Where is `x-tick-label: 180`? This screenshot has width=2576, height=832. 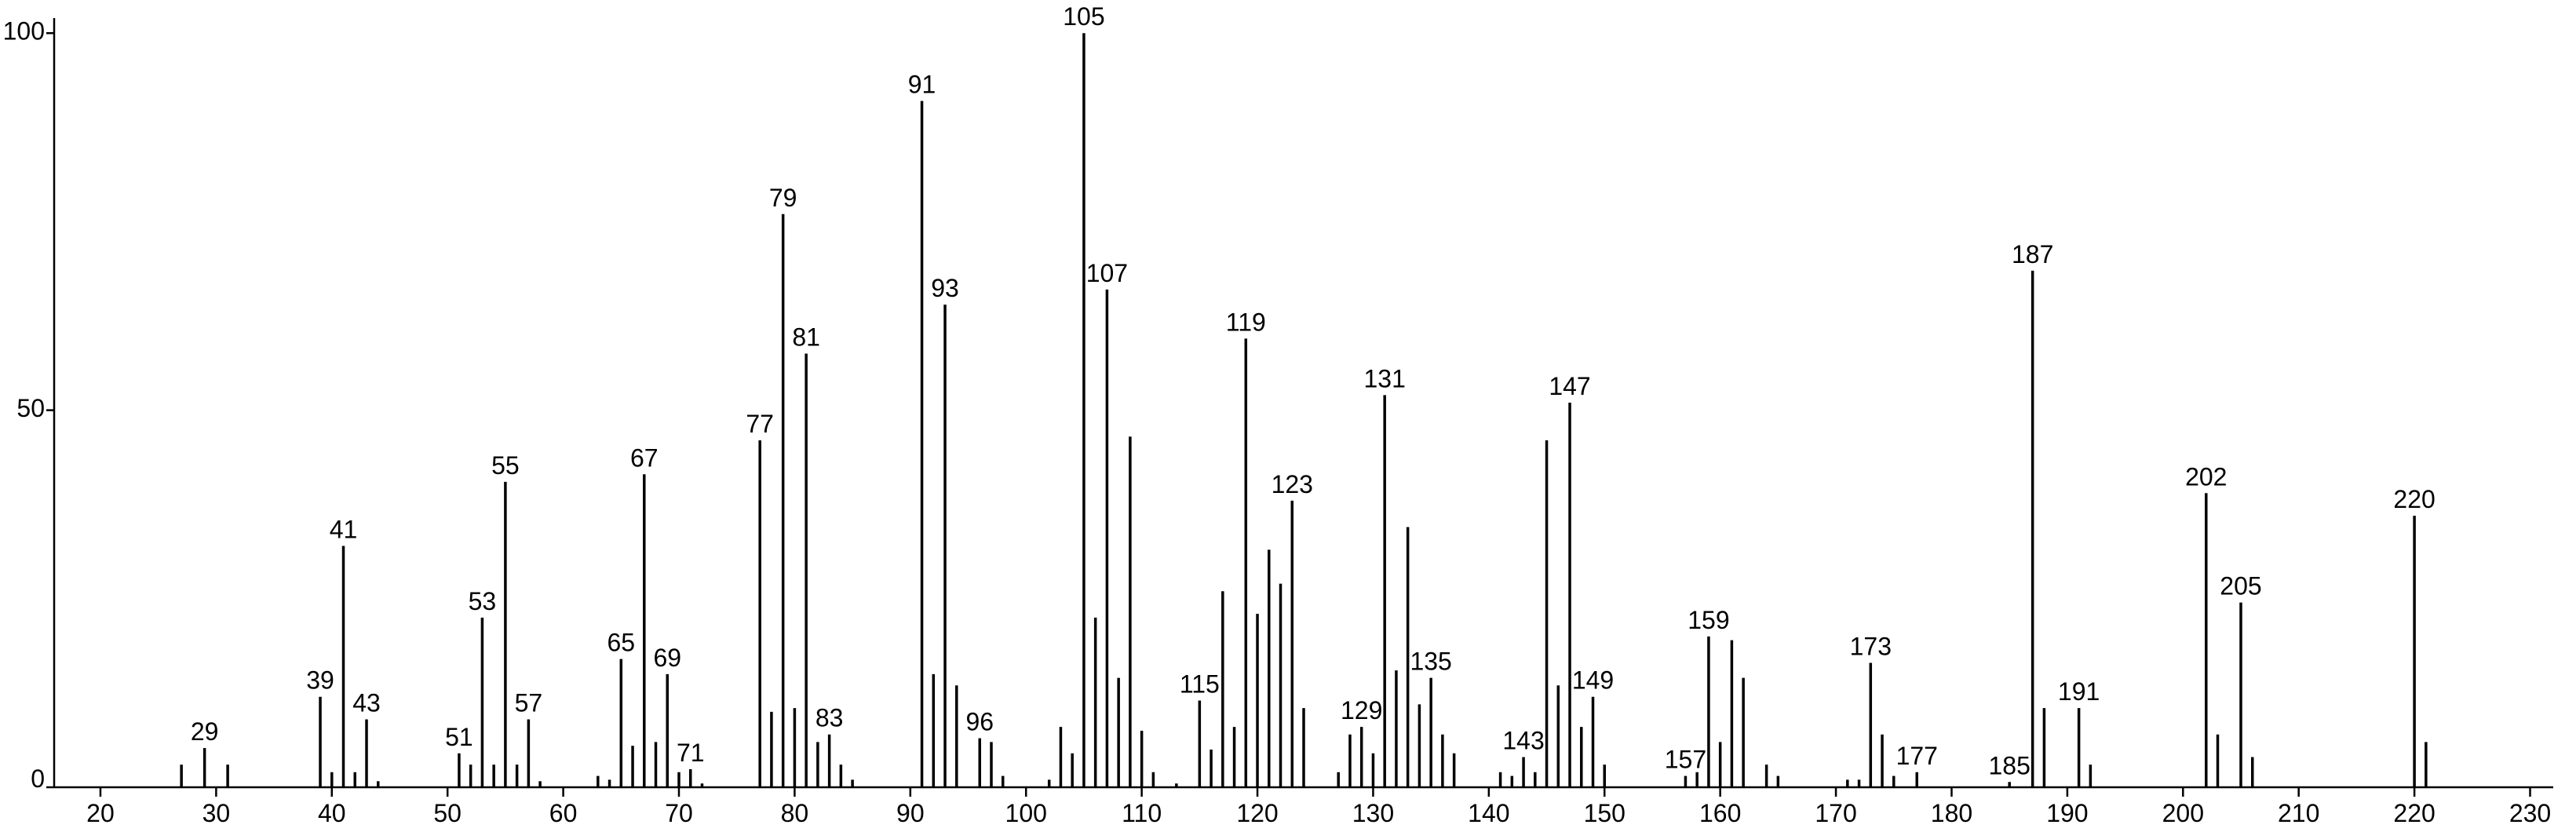
x-tick-label: 180 is located at coordinates (1951, 813).